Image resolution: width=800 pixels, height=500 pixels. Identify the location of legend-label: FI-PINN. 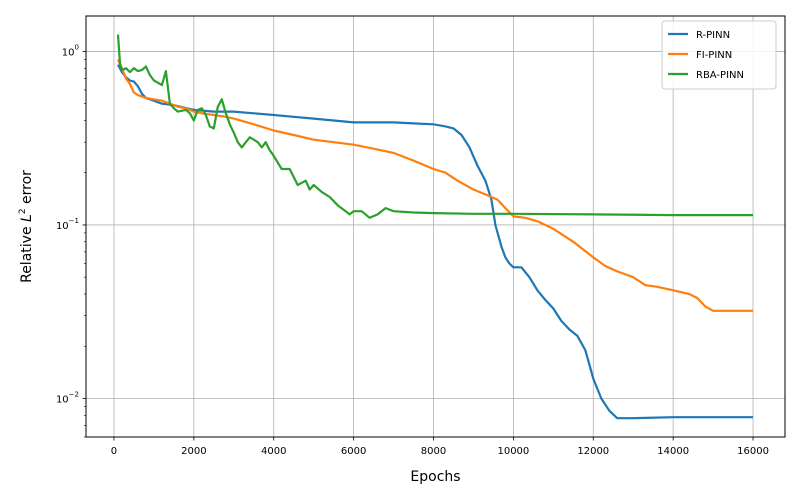
(714, 55).